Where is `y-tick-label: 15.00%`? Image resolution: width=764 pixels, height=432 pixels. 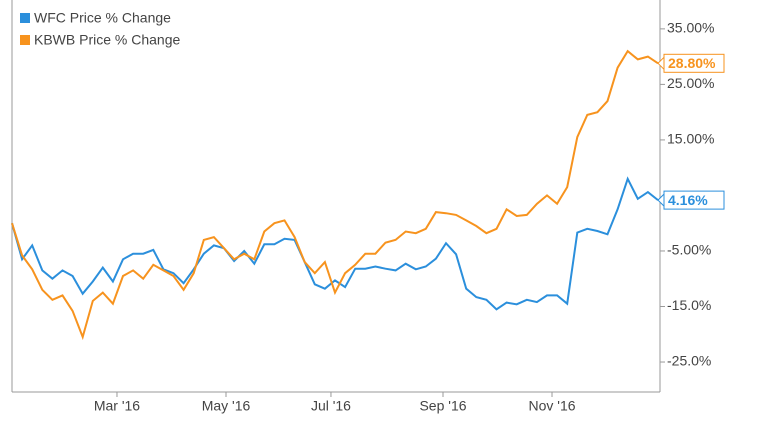 y-tick-label: 15.00% is located at coordinates (690, 139).